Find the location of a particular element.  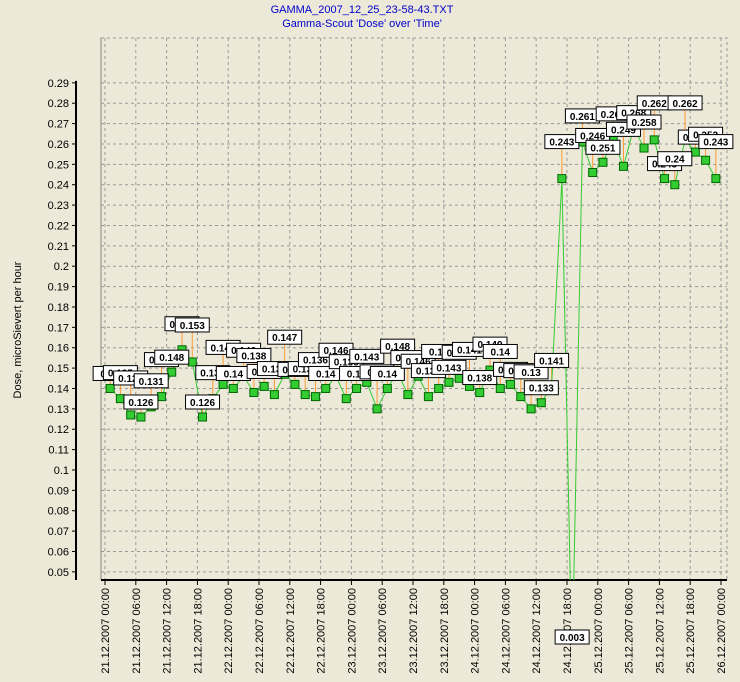

value-label: 0.143 is located at coordinates (448, 368).